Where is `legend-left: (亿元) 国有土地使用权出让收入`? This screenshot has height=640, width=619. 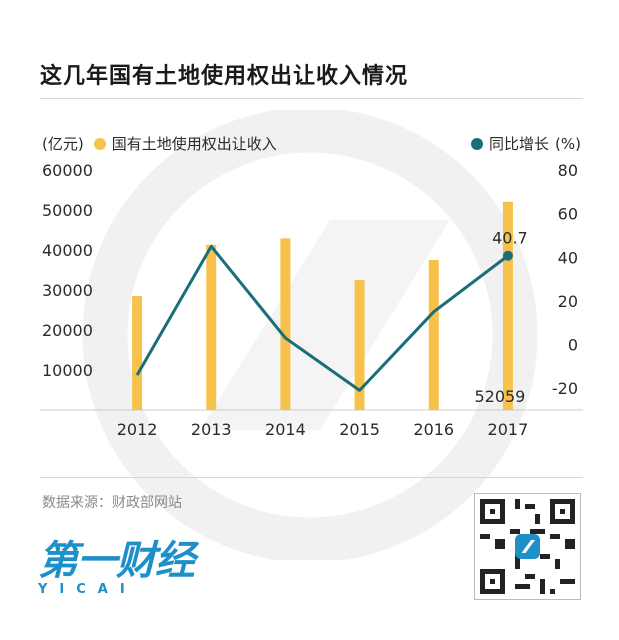 legend-left: (亿元) 国有土地使用权出让收入 is located at coordinates (159, 143).